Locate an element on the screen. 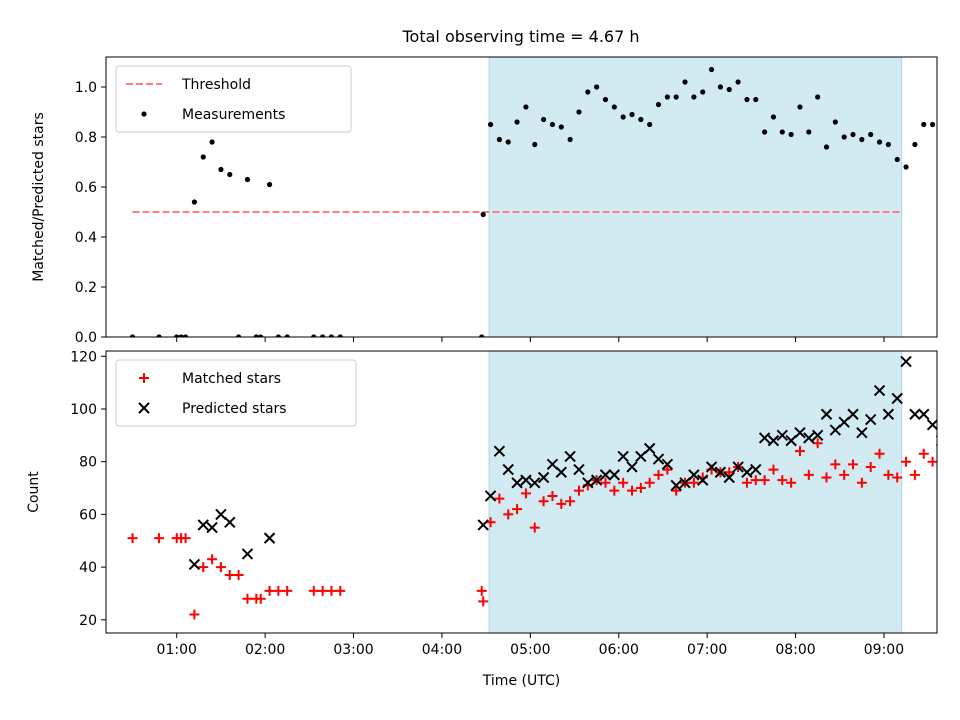 The width and height of the screenshot is (960, 720). y-tick-label: 0.6 is located at coordinates (86, 188).